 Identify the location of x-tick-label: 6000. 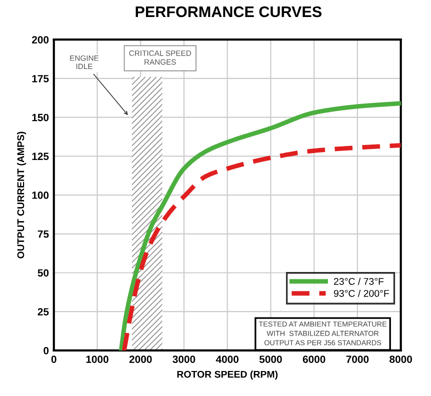
(314, 359).